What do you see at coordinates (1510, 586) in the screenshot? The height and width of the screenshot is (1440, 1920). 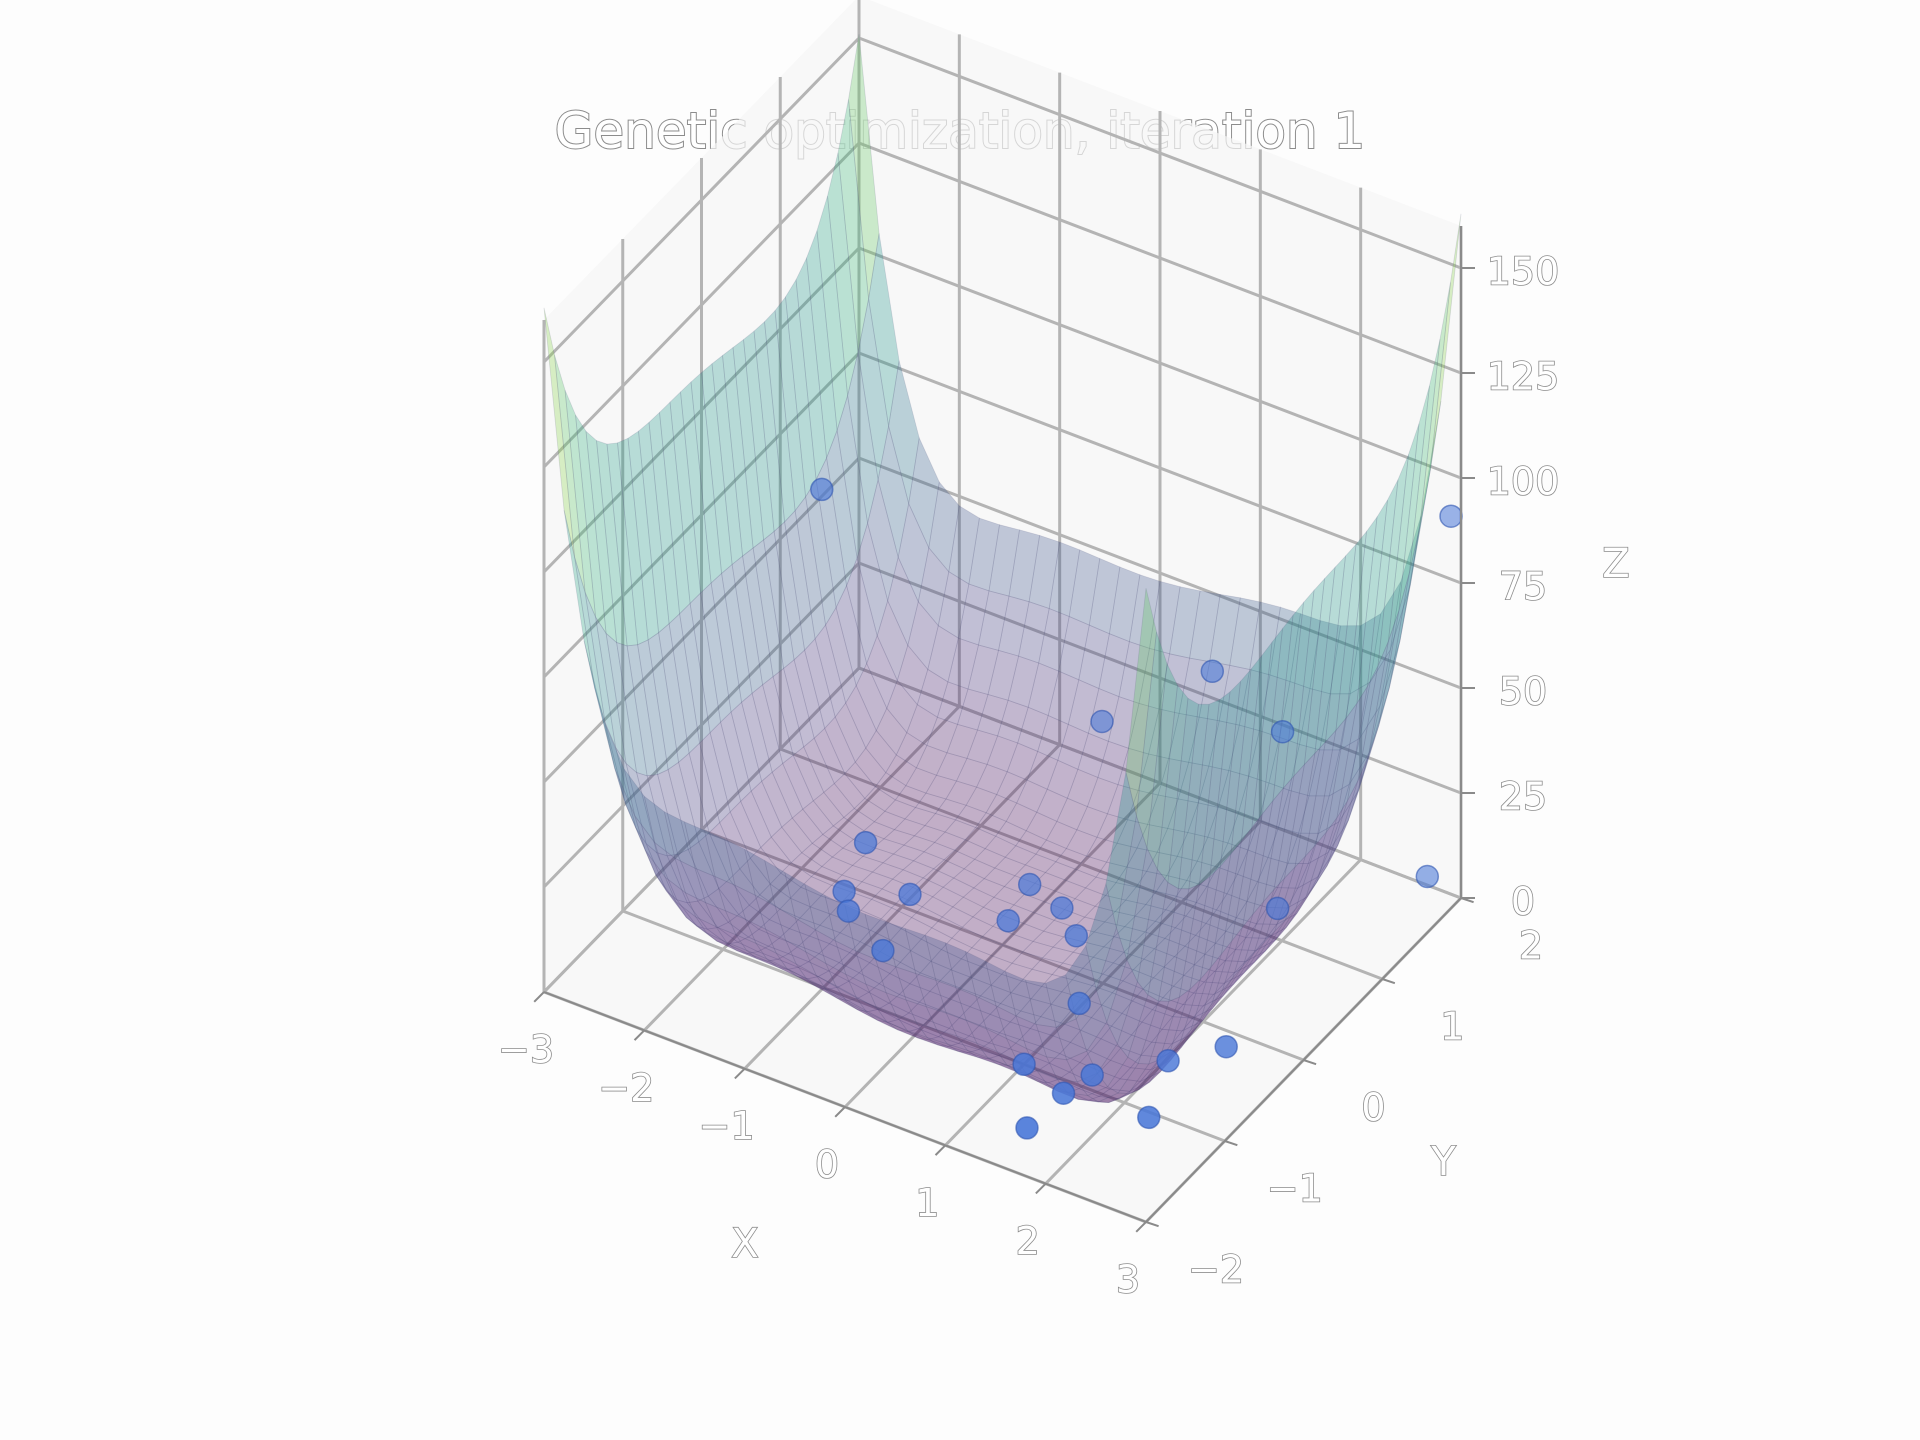 I see `z-axis-ticks: 0 25 50 75 100 125 150` at bounding box center [1510, 586].